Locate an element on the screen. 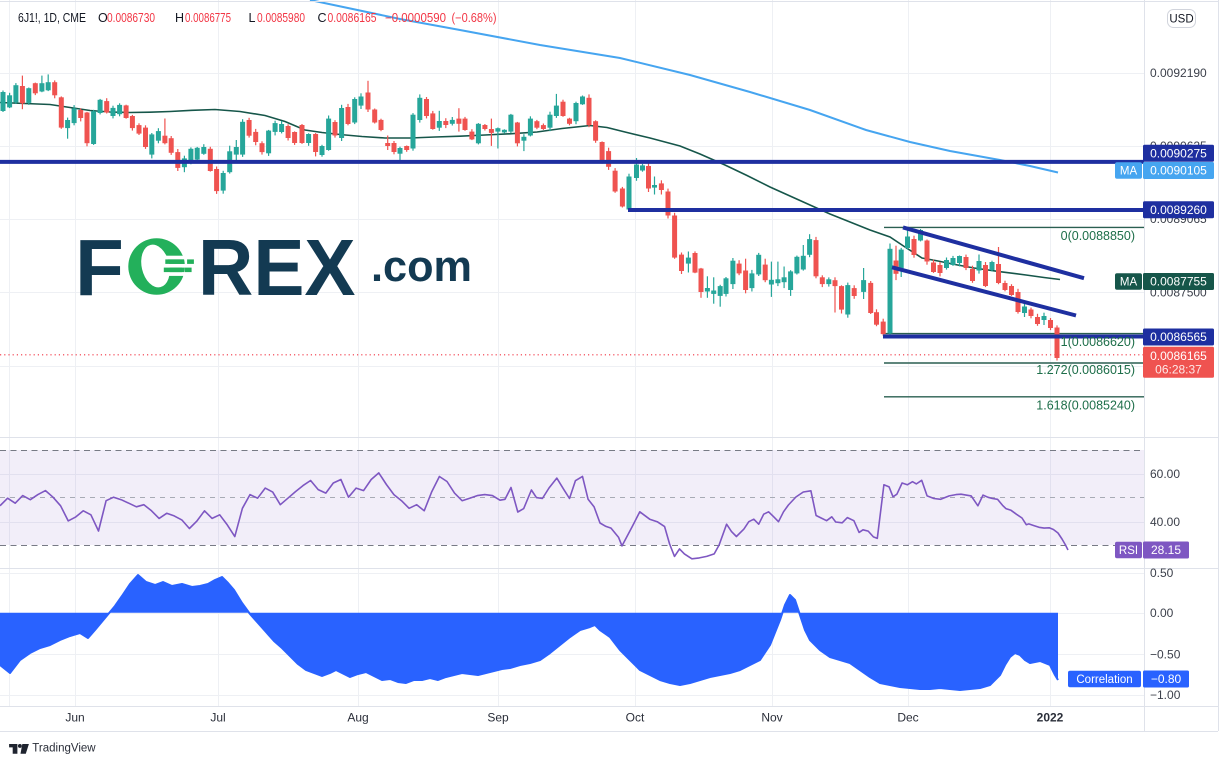 The width and height of the screenshot is (1229, 767). svg-text: 06:28:37 is located at coordinates (1178, 370).